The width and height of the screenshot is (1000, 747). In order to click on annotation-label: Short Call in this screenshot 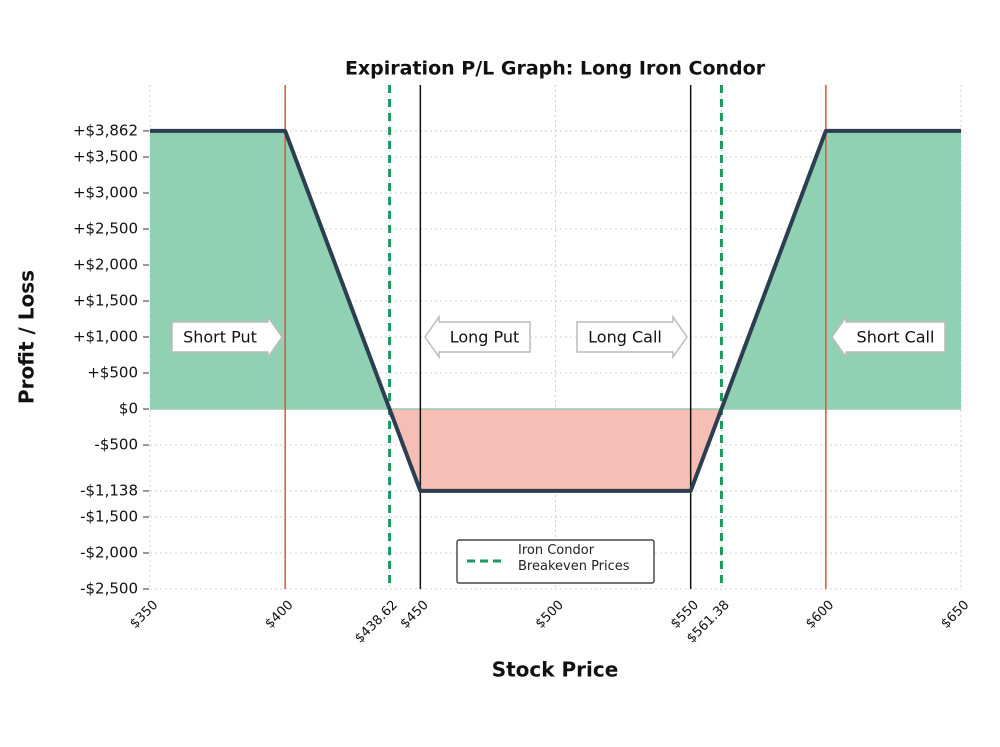, I will do `click(896, 337)`.